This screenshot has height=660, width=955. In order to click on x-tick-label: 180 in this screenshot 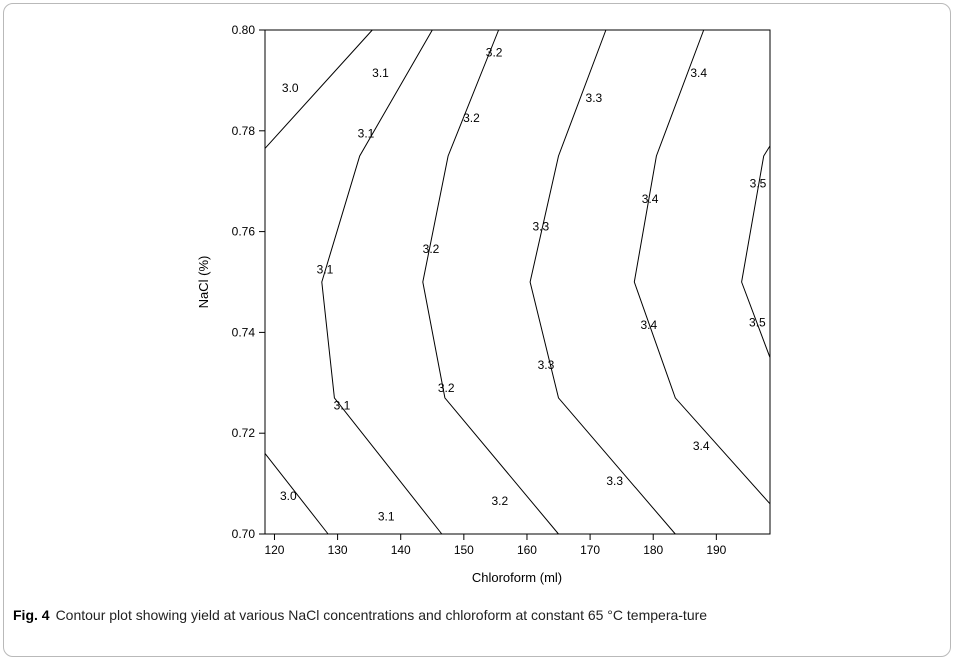, I will do `click(653, 550)`.